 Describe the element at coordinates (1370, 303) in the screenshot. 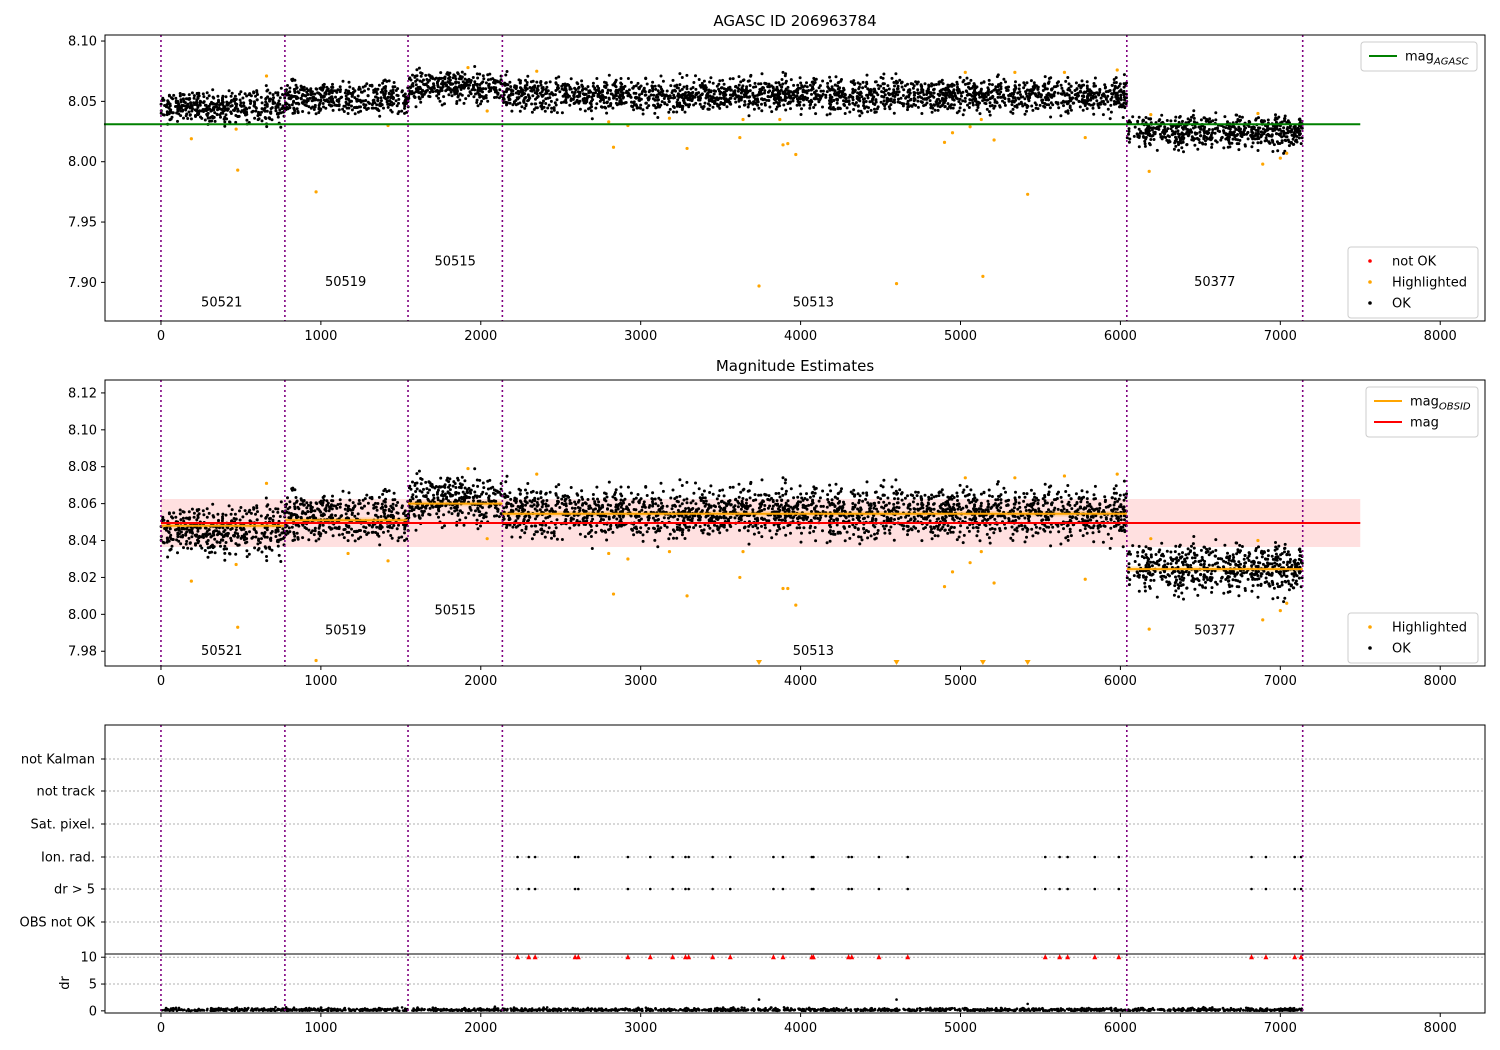

I see `legend-dot-swatch` at that location.